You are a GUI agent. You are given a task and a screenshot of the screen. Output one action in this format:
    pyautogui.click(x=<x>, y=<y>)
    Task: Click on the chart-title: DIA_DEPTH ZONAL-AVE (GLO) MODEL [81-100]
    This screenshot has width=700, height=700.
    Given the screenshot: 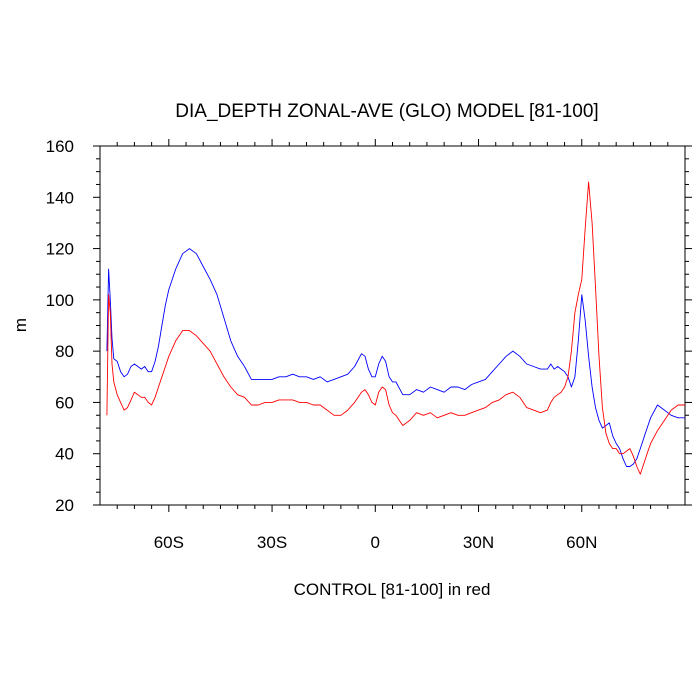 What is the action you would take?
    pyautogui.click(x=386, y=111)
    